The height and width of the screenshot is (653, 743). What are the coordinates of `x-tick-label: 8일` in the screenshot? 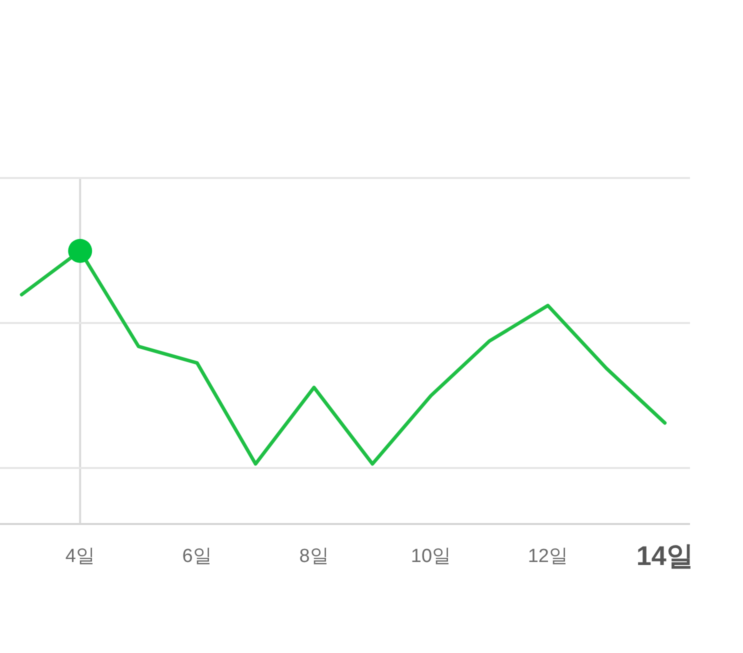 It's located at (314, 556).